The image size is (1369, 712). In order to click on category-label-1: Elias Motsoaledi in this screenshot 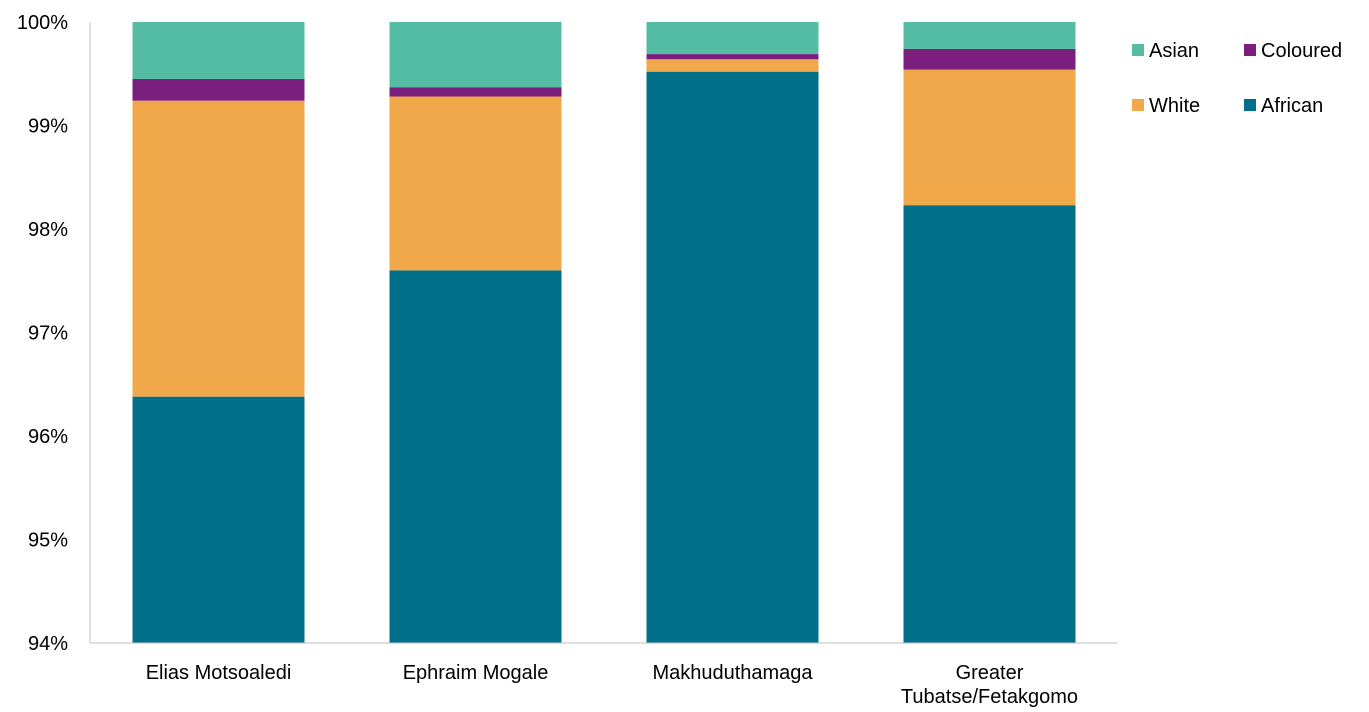, I will do `click(219, 673)`.